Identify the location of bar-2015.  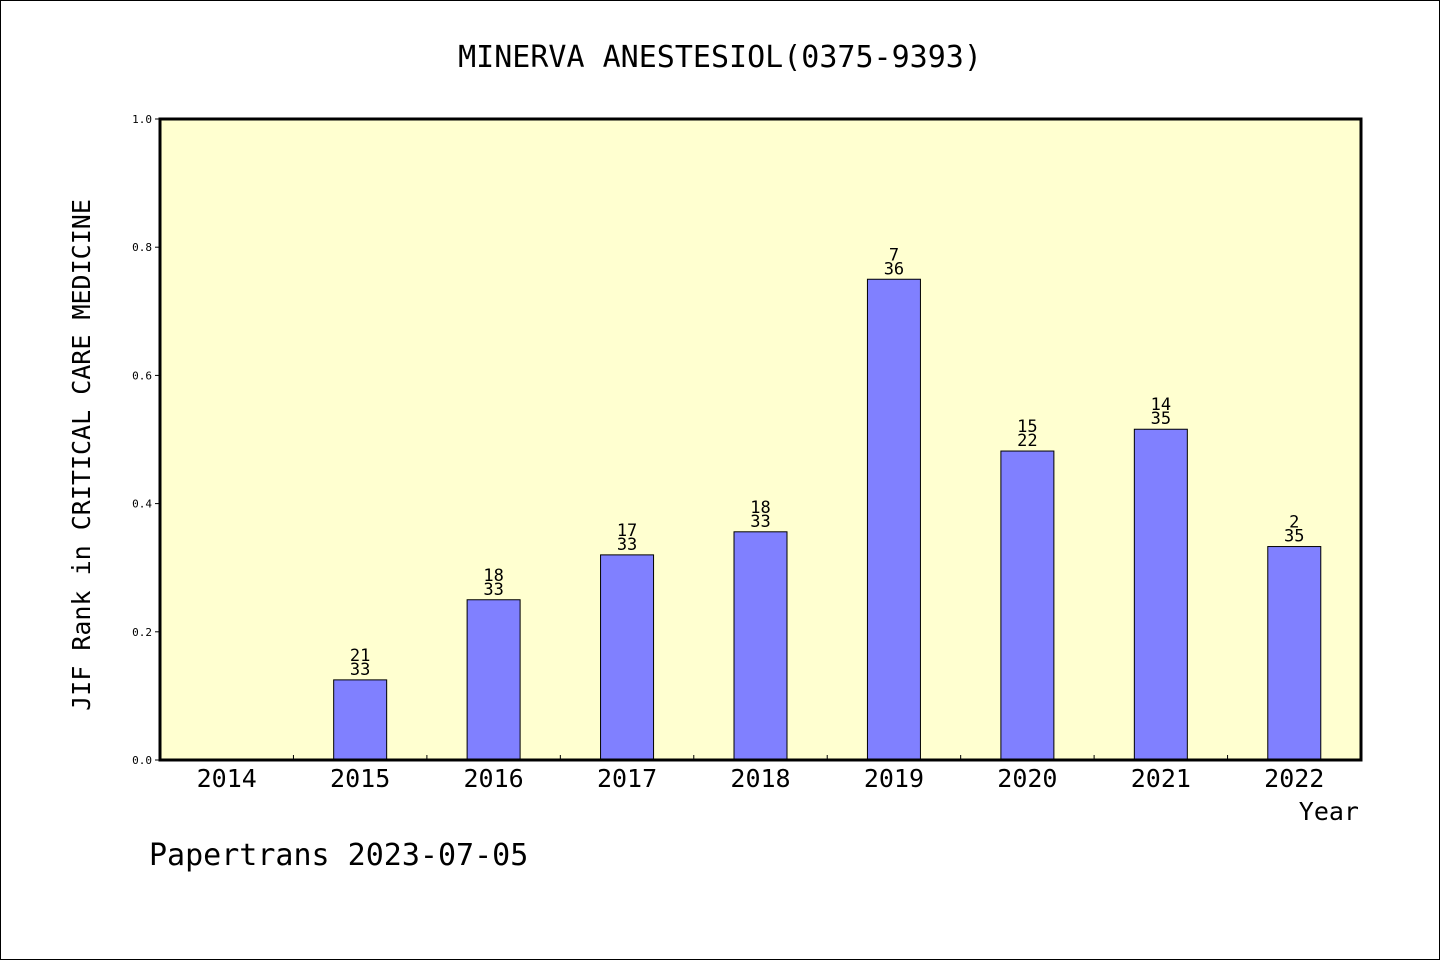
(360, 720).